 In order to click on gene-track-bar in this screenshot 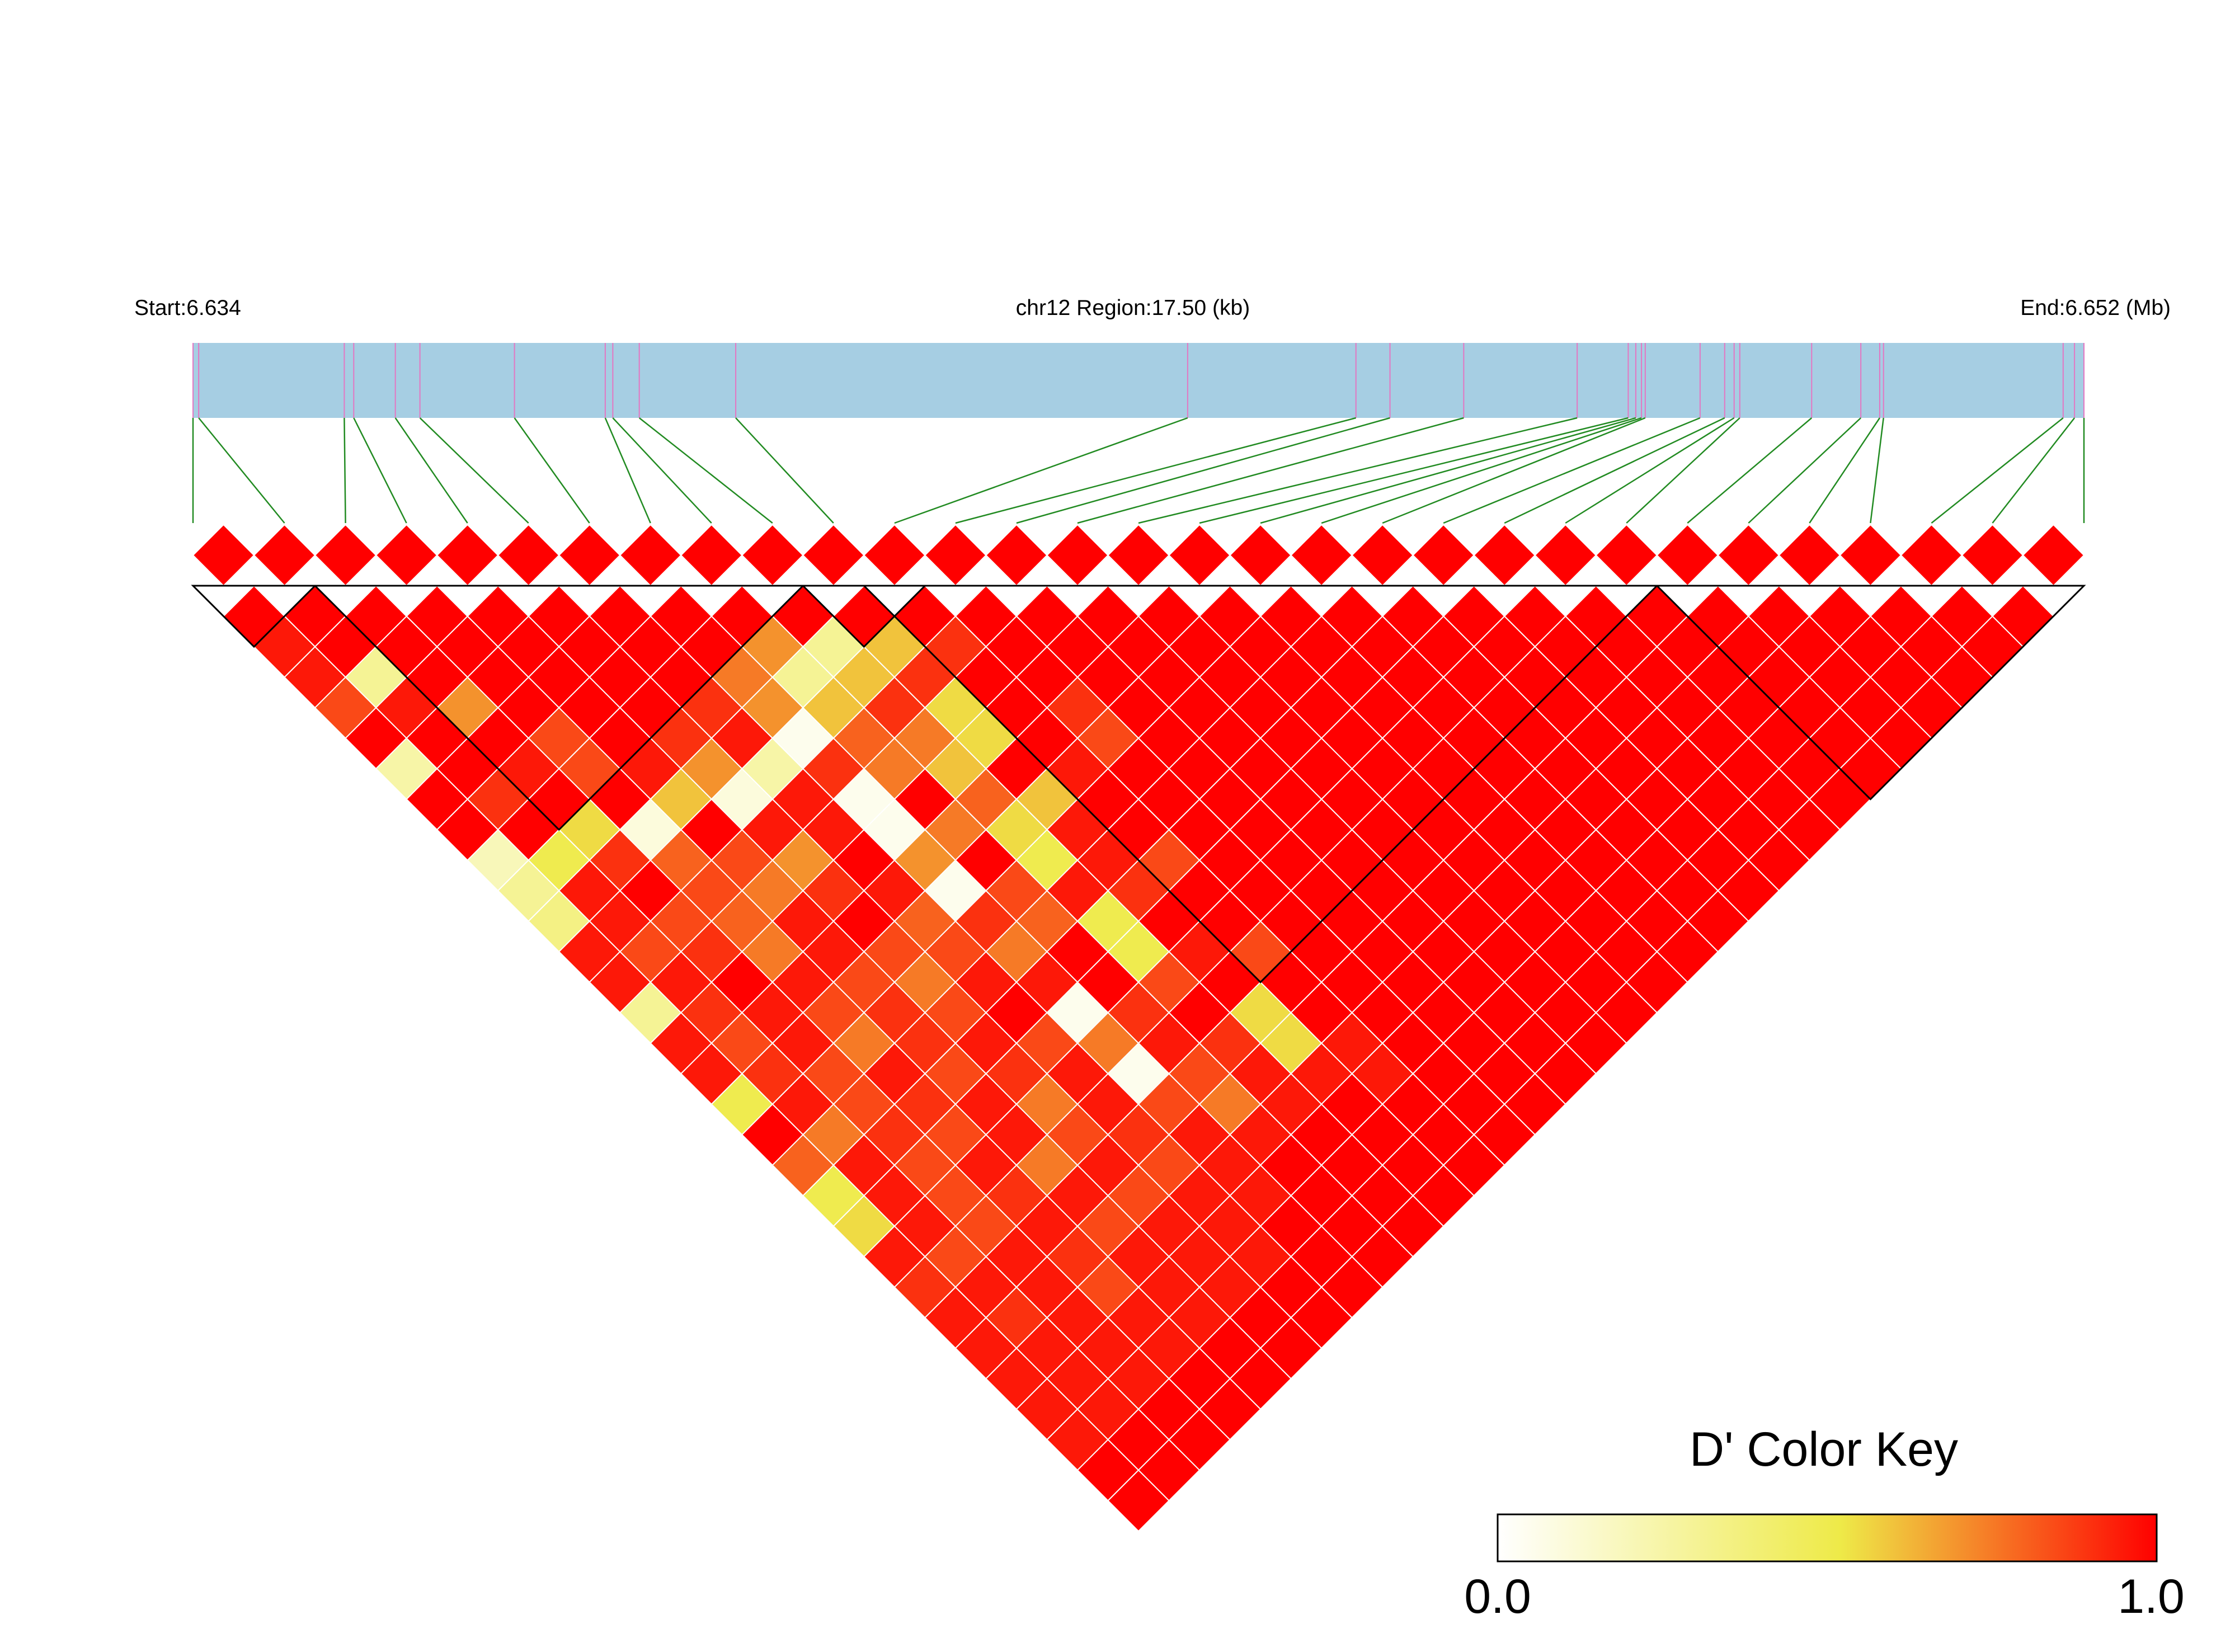, I will do `click(1138, 381)`.